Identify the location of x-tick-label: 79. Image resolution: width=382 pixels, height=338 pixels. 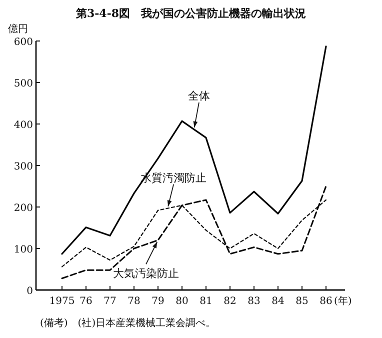
(158, 301).